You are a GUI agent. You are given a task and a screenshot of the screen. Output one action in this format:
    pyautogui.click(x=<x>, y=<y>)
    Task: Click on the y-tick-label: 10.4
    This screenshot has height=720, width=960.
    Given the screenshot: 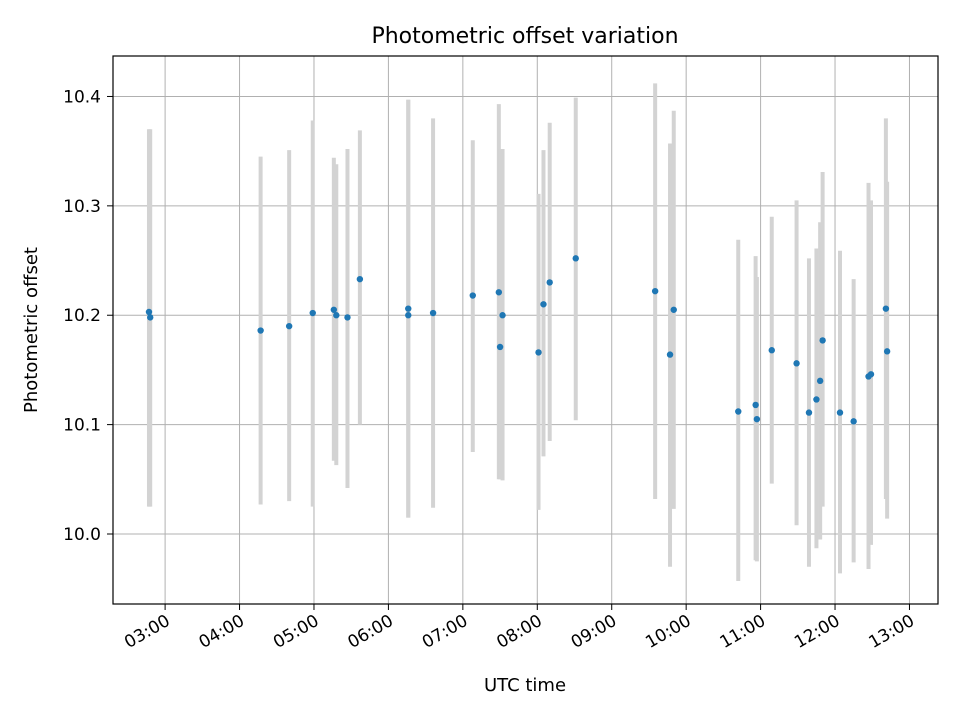 What is the action you would take?
    pyautogui.click(x=82, y=97)
    